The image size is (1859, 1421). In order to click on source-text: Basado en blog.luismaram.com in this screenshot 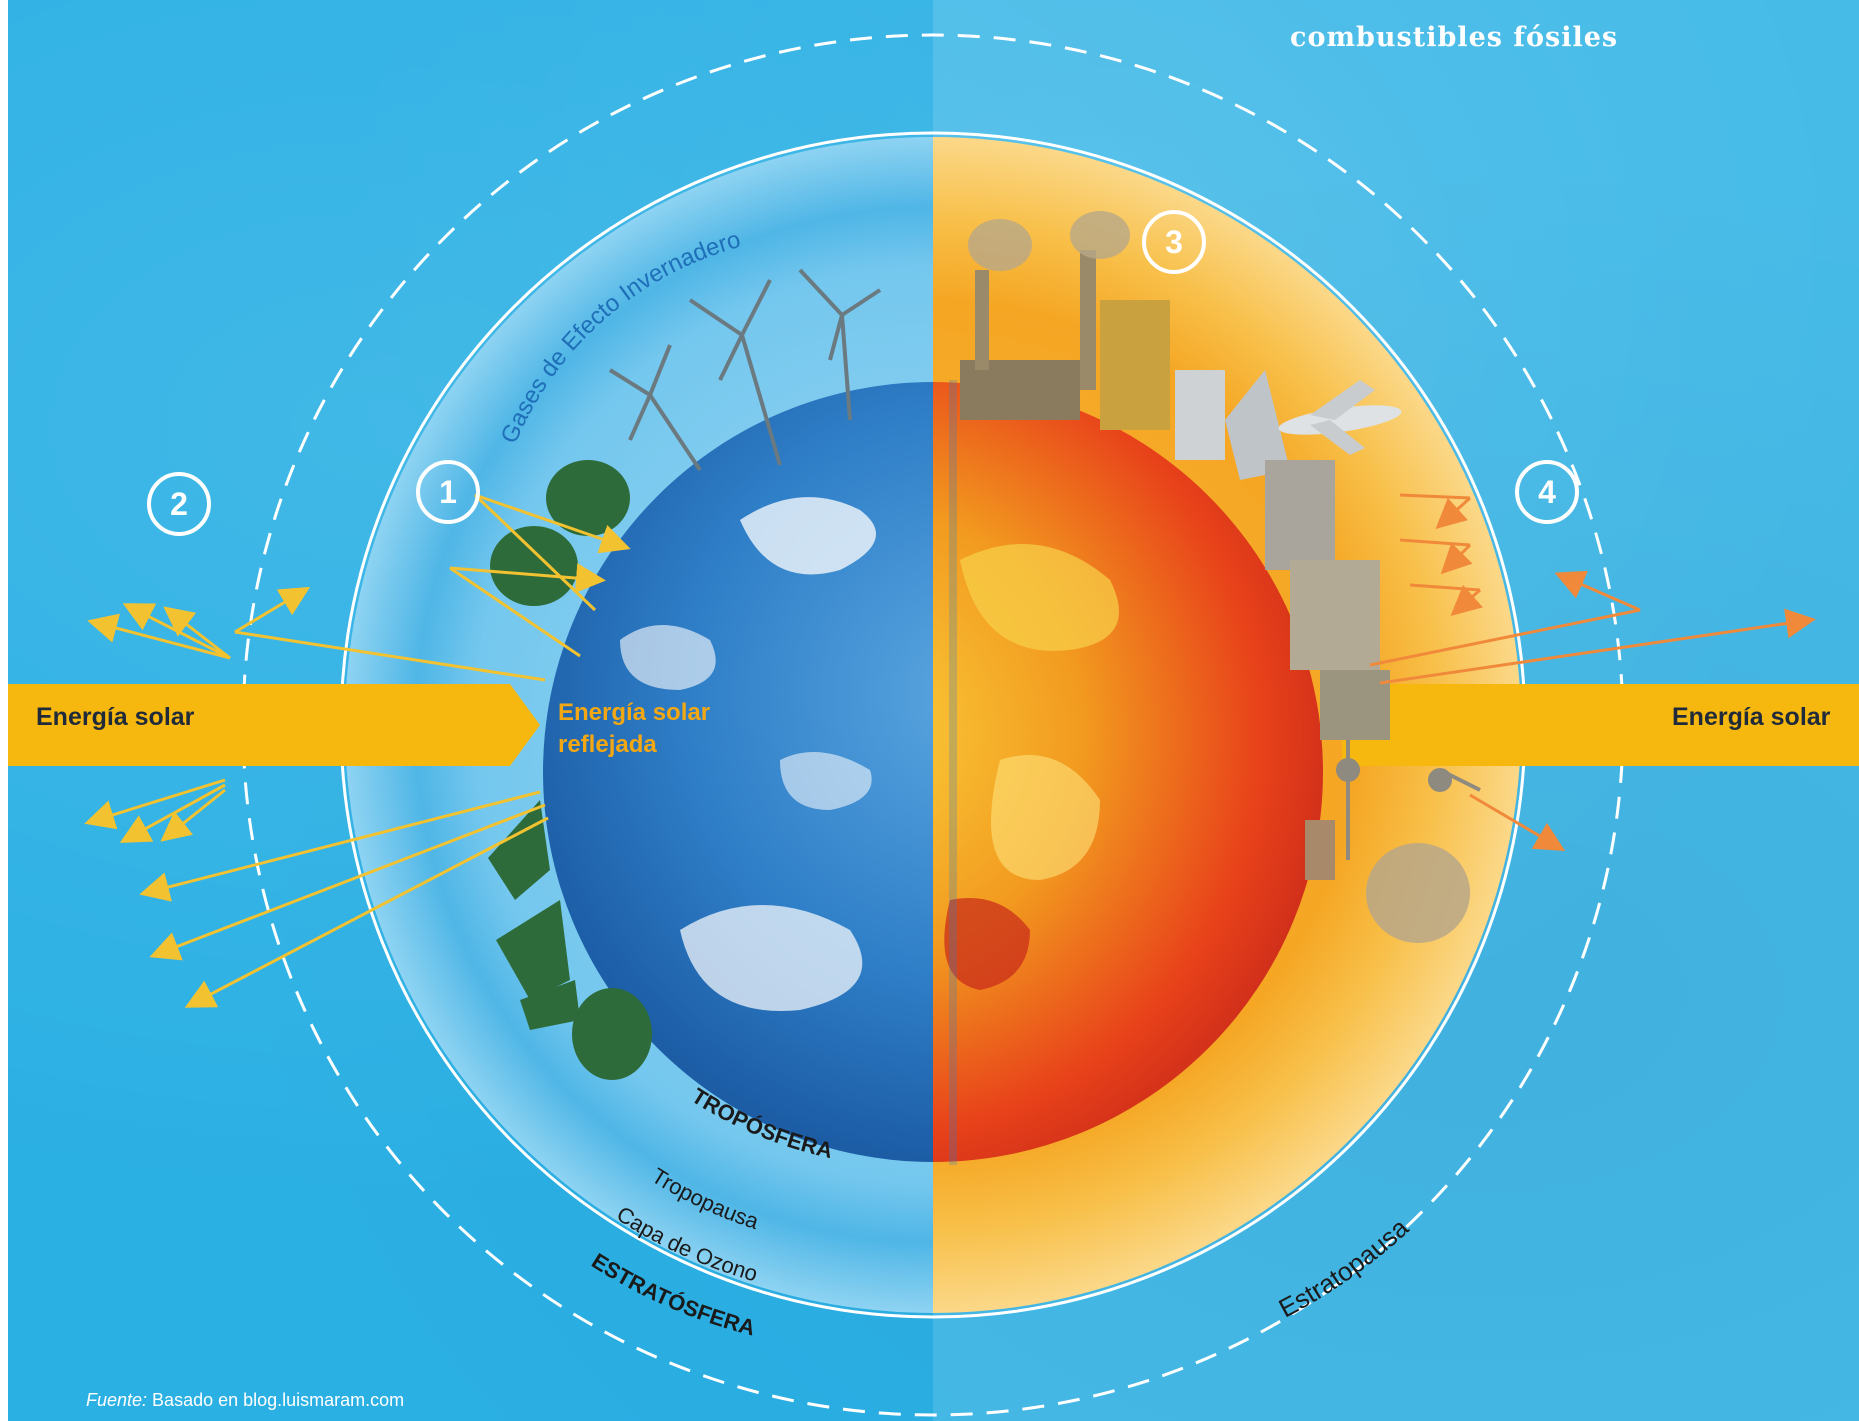, I will do `click(276, 1400)`.